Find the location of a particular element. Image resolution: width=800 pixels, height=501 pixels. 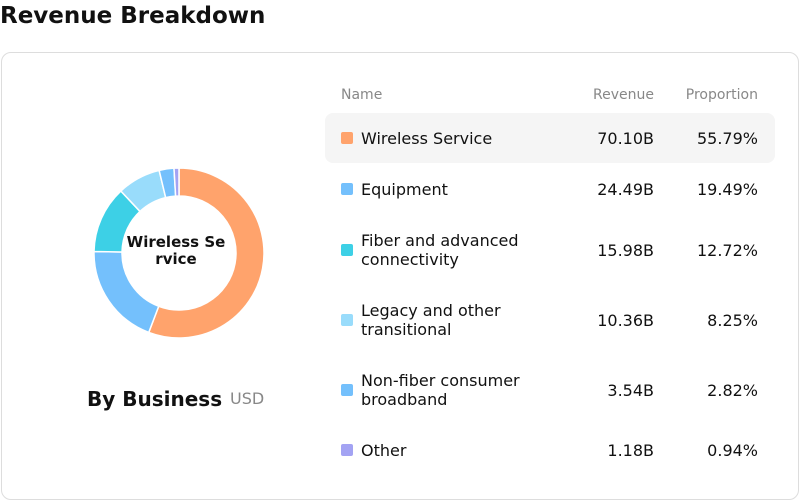

center-label: Wireless Service is located at coordinates (176, 250).